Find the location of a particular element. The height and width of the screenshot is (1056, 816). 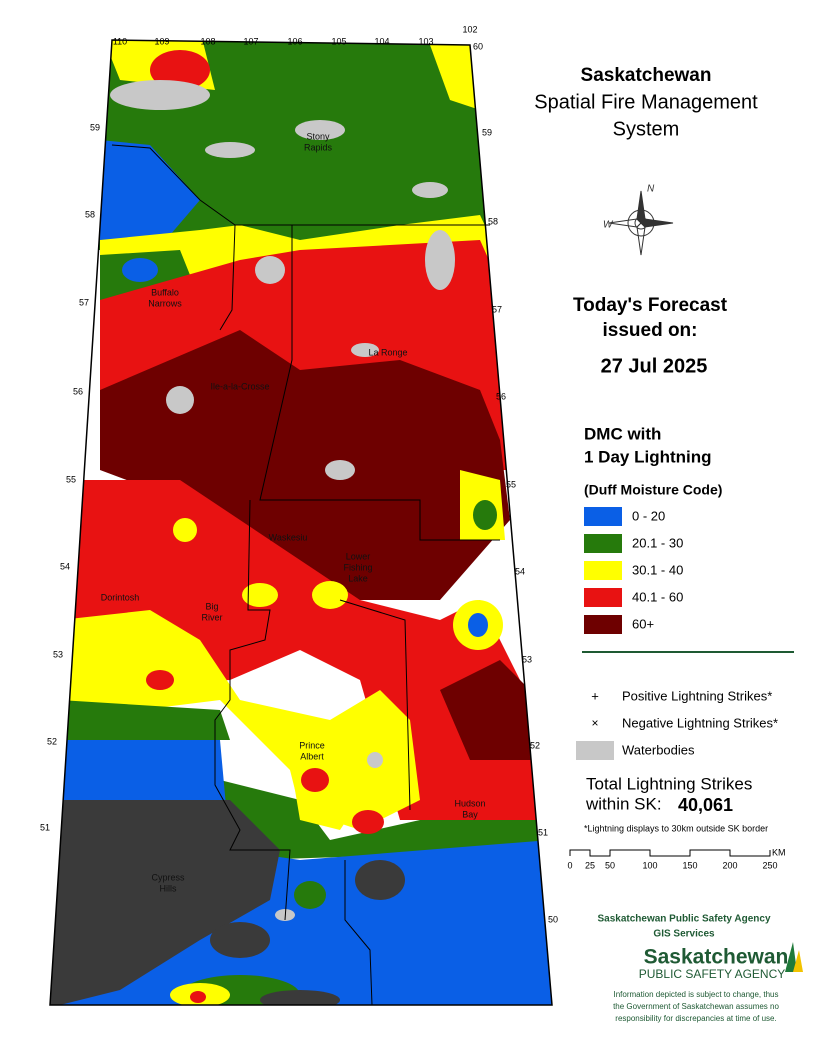

latitude-label: 57 is located at coordinates (497, 309).